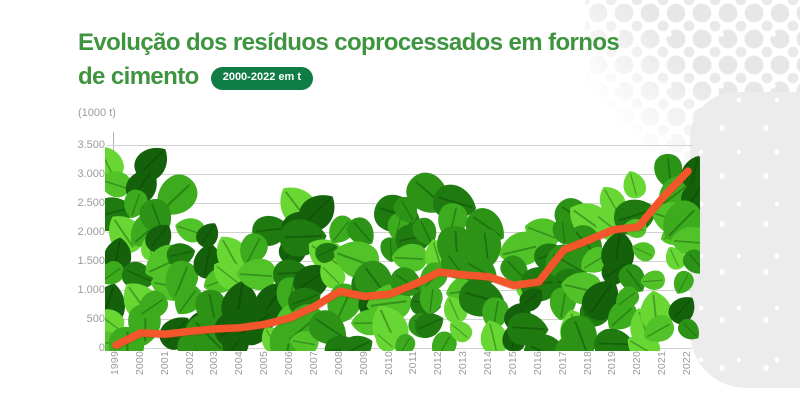 The width and height of the screenshot is (800, 400). I want to click on x-tick-label: 2006, so click(289, 363).